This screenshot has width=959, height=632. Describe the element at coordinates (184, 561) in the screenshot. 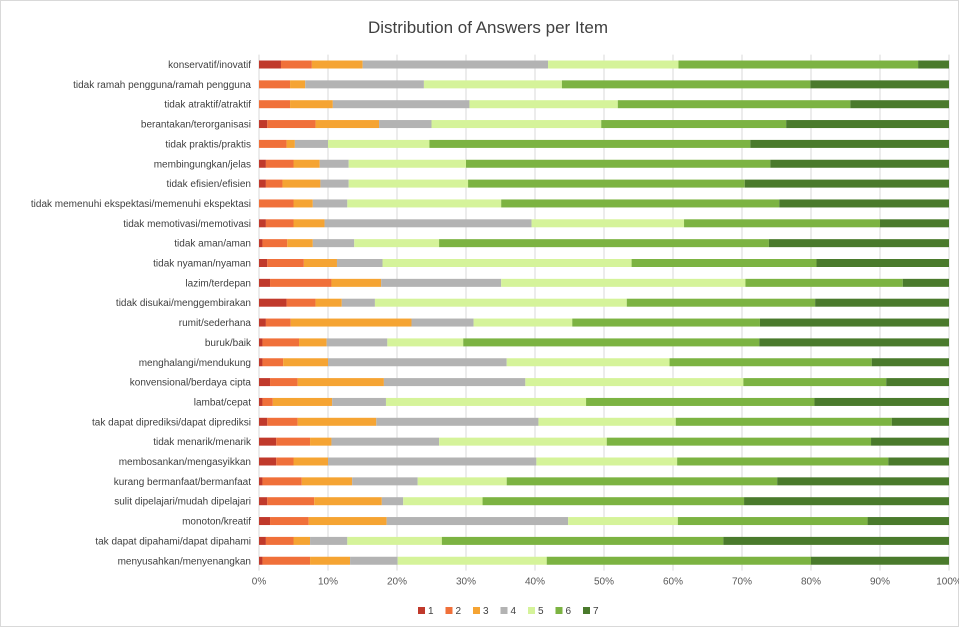

I see `category-label: menyusahkan/menyenangkan` at that location.